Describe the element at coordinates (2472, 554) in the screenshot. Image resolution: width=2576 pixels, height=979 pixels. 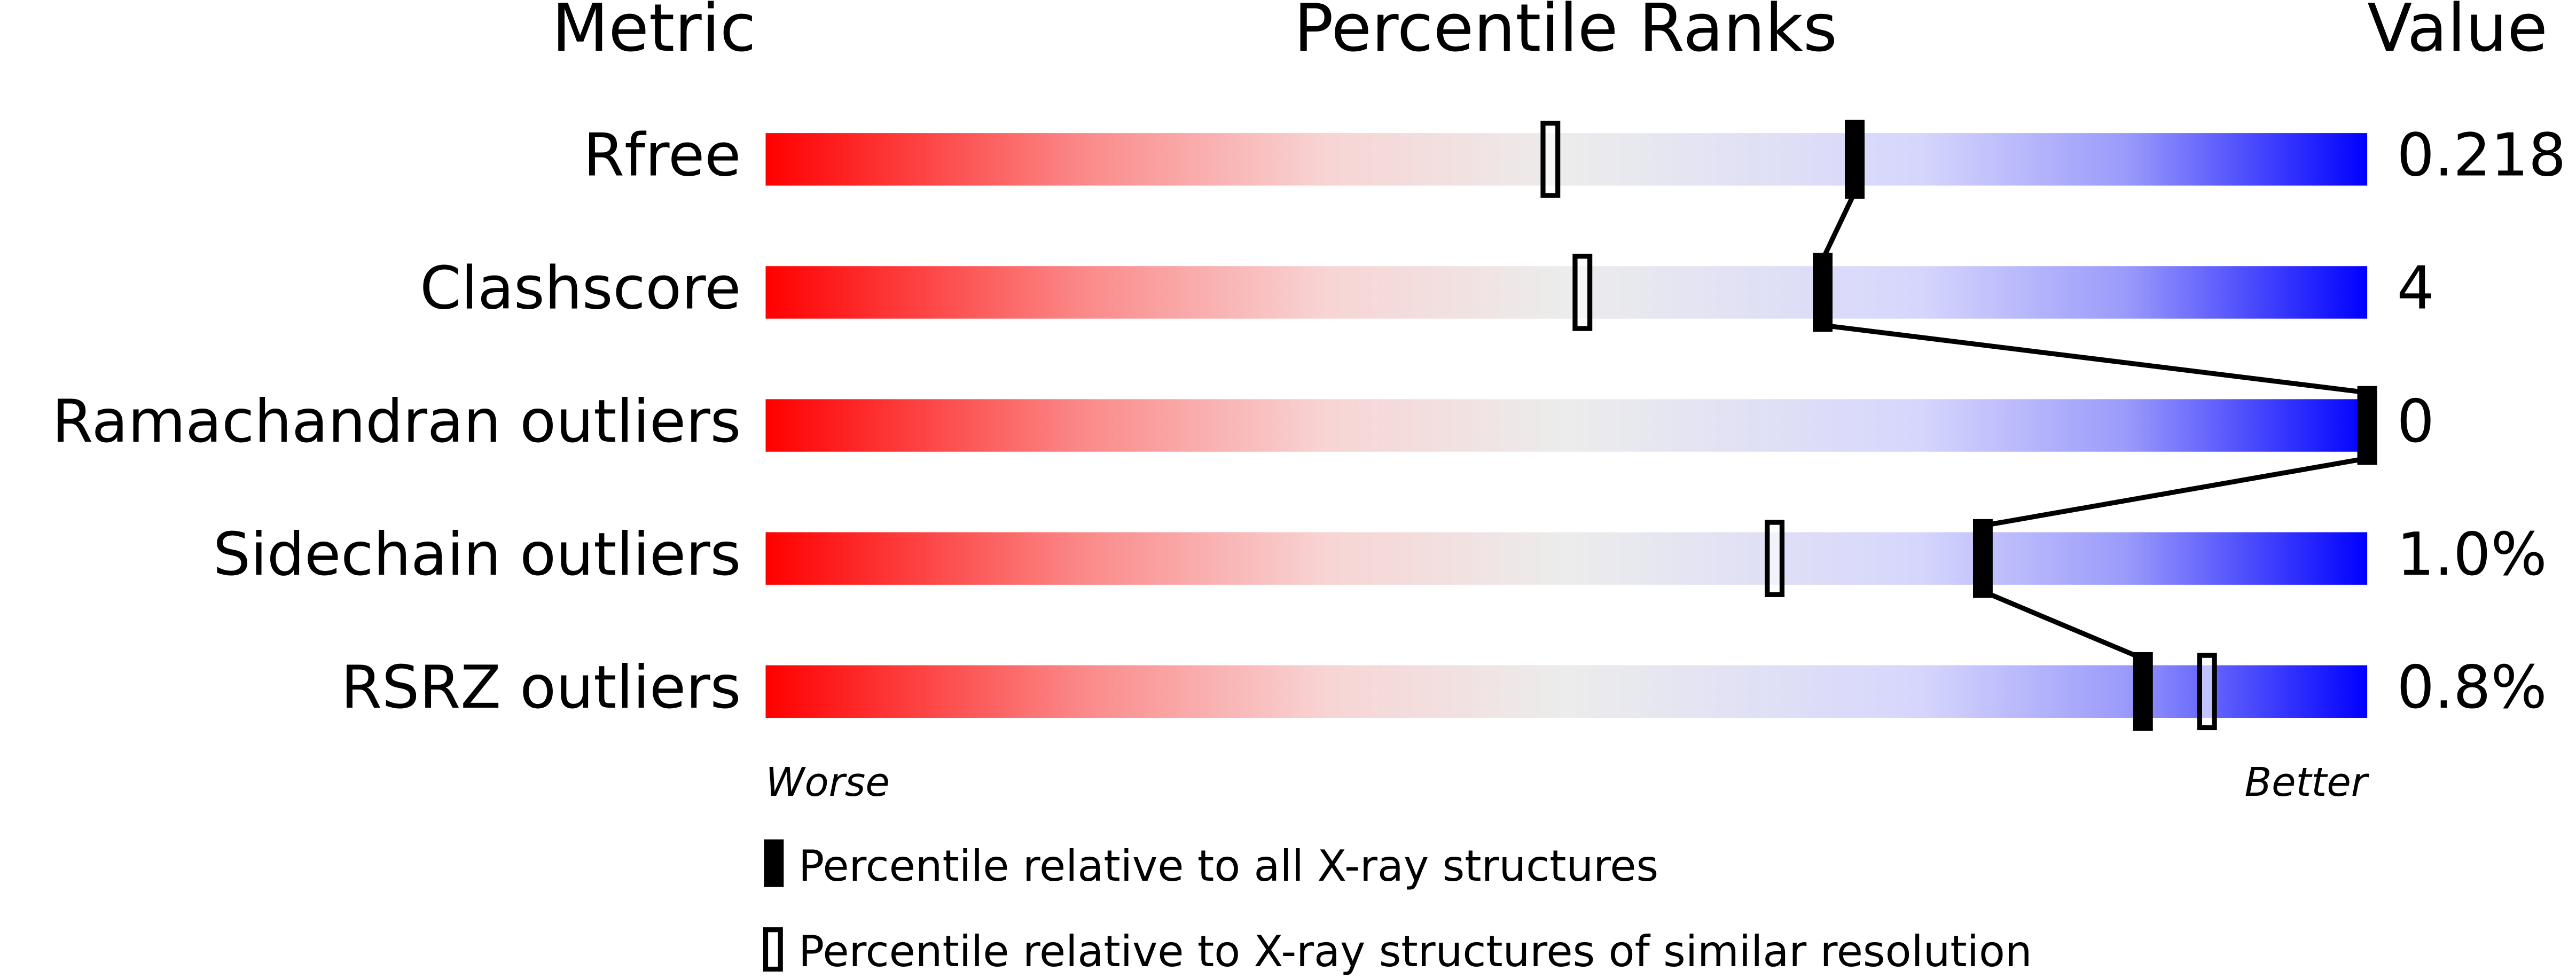
I see `metric-value: 1.0%` at that location.